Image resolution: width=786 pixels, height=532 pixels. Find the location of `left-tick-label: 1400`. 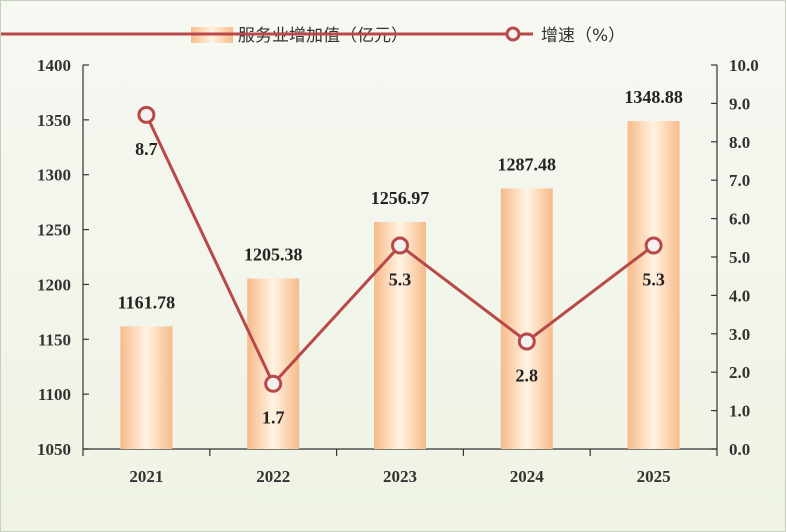

left-tick-label: 1400 is located at coordinates (54, 65).